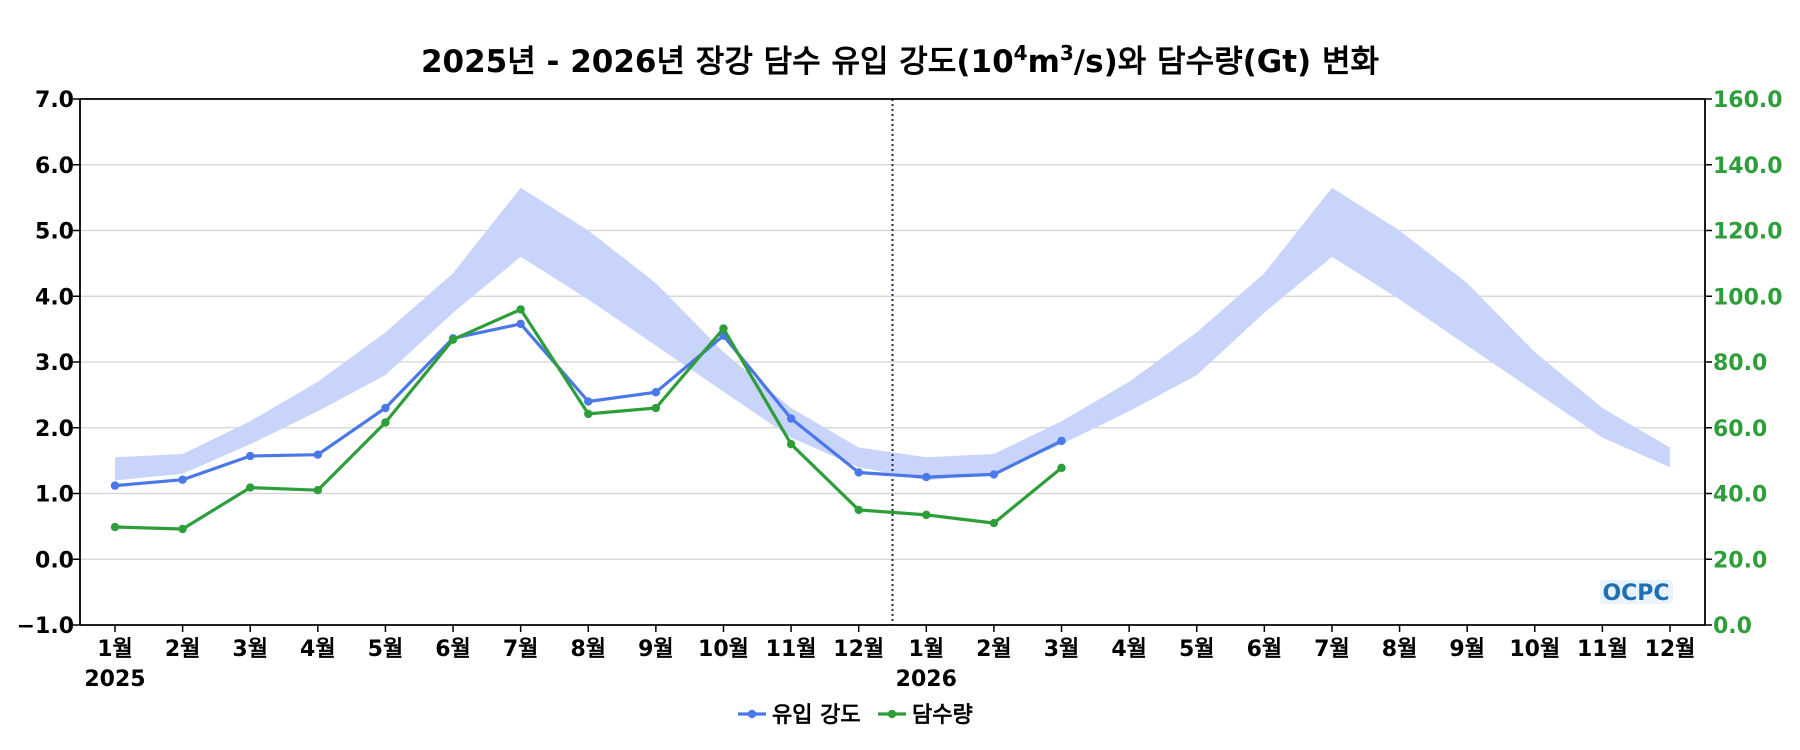  Describe the element at coordinates (1670, 649) in the screenshot. I see `x-tick-label-23: 12월` at that location.